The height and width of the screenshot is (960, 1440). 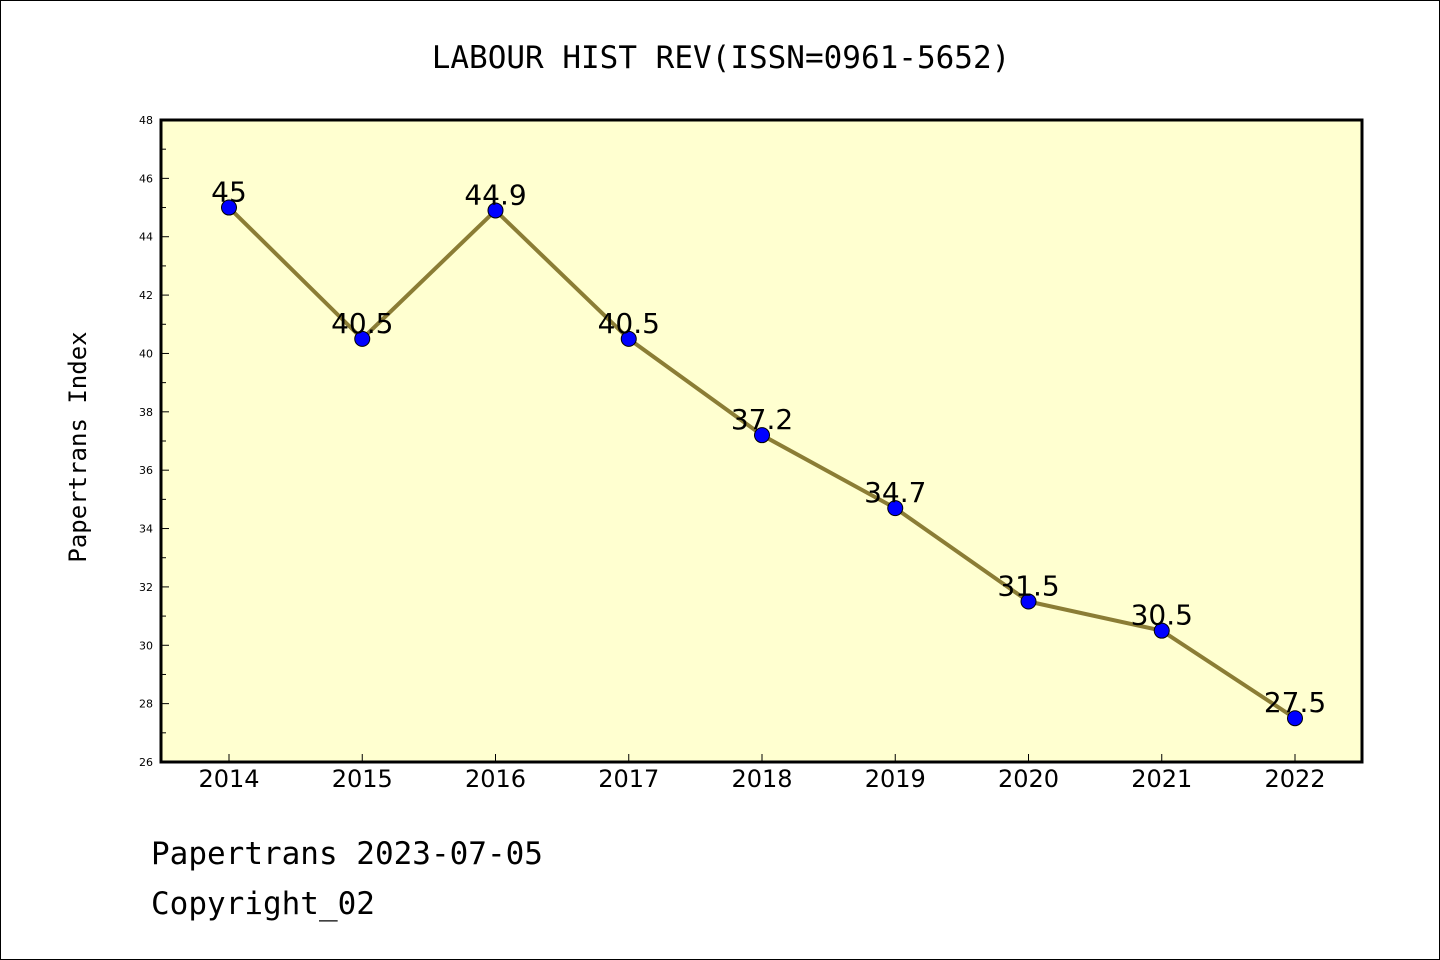 What do you see at coordinates (146, 762) in the screenshot?
I see `y-tick-label: 26` at bounding box center [146, 762].